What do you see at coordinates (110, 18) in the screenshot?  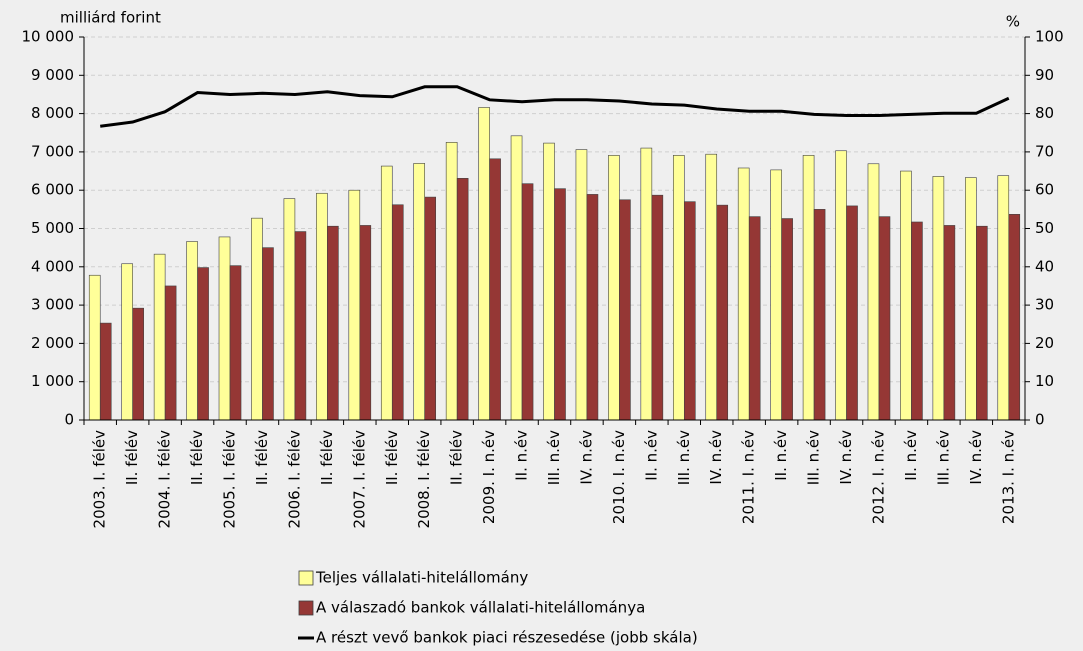 I see `y-axis-unit: milliárd forint` at bounding box center [110, 18].